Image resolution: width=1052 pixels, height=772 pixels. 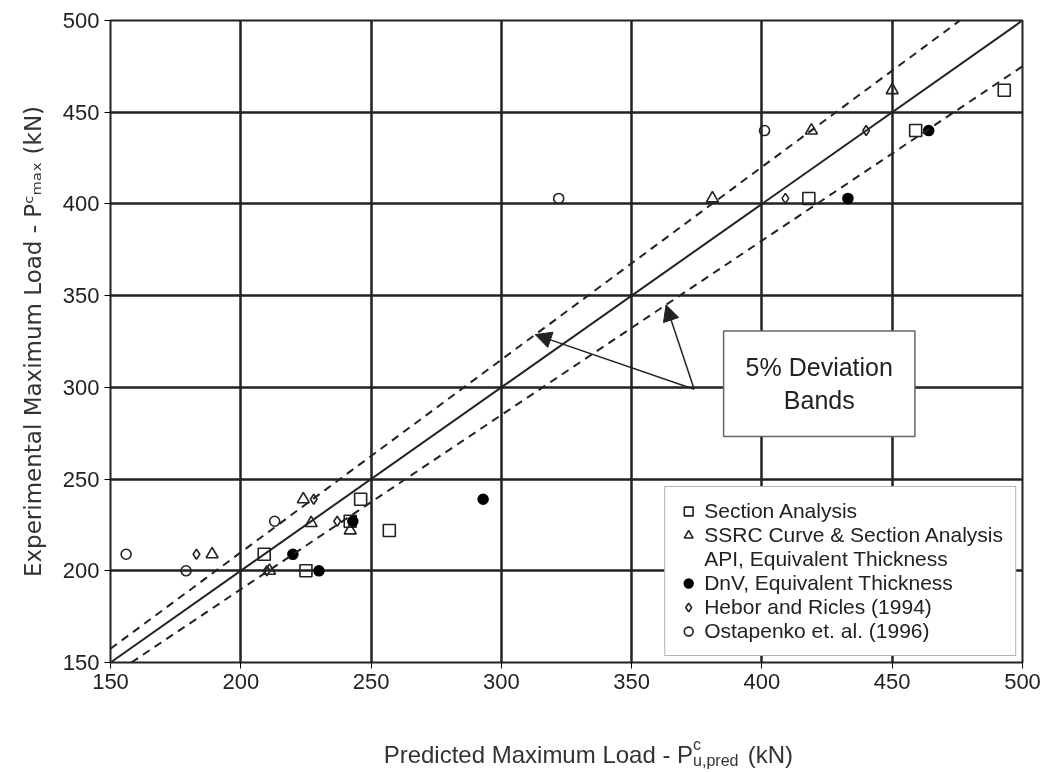 What do you see at coordinates (853, 535) in the screenshot?
I see `legend-label: SSRC Curve & Section Analysis` at bounding box center [853, 535].